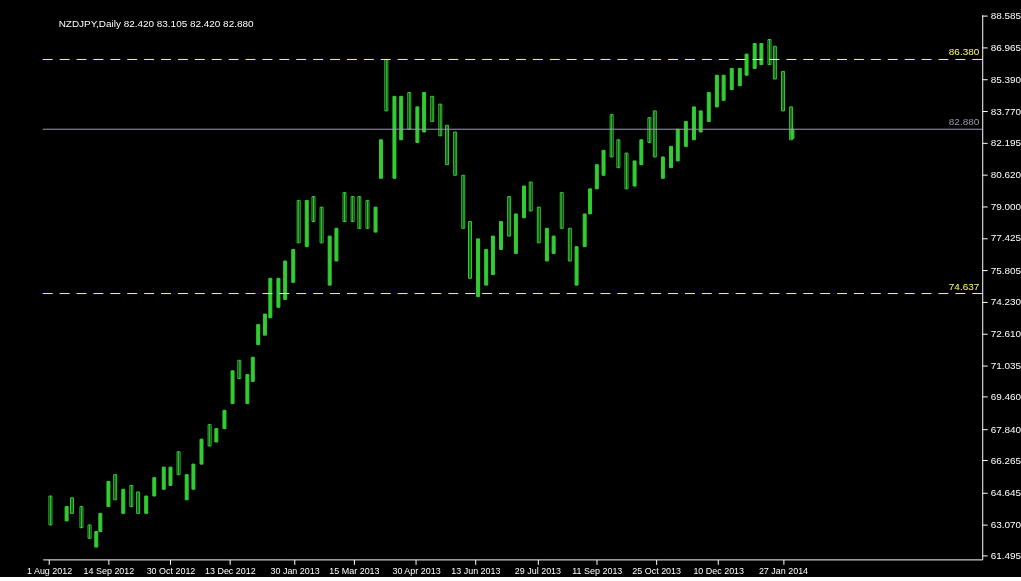  Describe the element at coordinates (295, 570) in the screenshot. I see `x-tick-label: 30 Jan 2013` at that location.